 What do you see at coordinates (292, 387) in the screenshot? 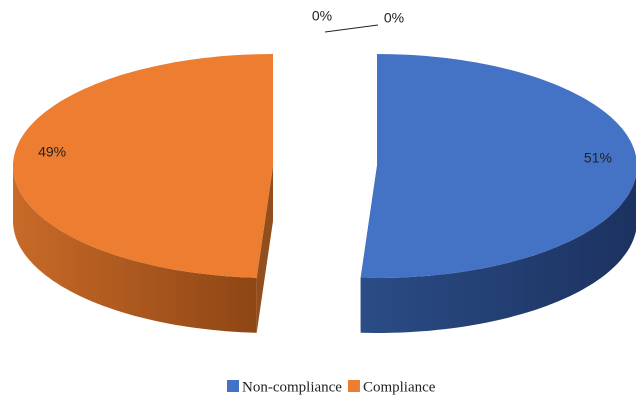
I see `legend-label: Non-compliance` at bounding box center [292, 387].